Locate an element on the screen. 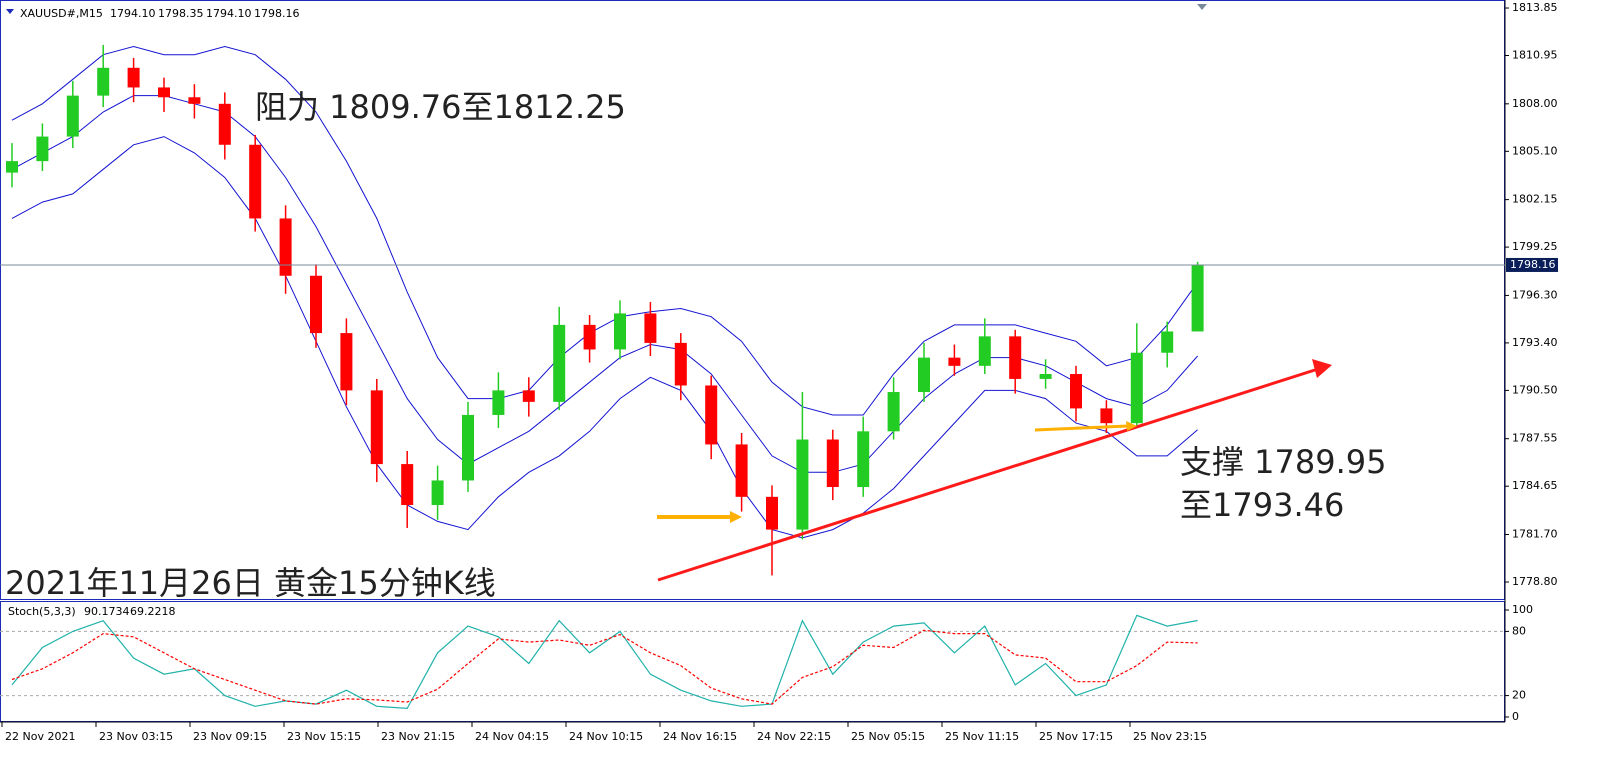 The width and height of the screenshot is (1608, 769). y-tick-label: 1790.50 is located at coordinates (1535, 389).